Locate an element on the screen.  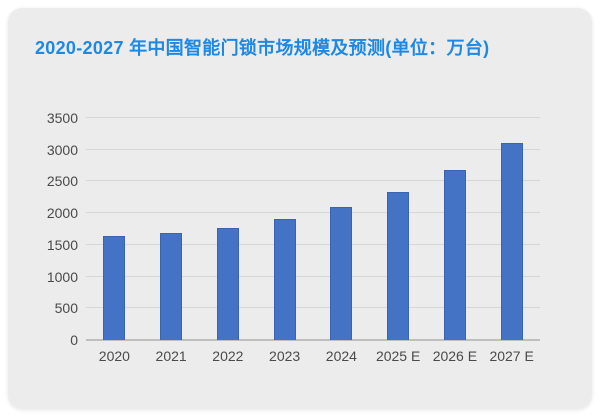
x-tick-label-2024: 2024 is located at coordinates (341, 356).